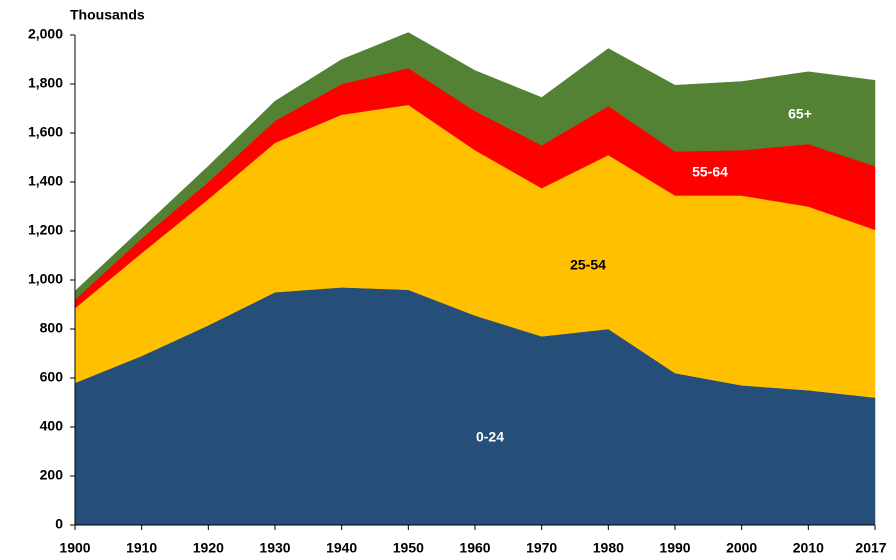 Image resolution: width=896 pixels, height=560 pixels. What do you see at coordinates (52, 475) in the screenshot?
I see `y-tick-label: 200` at bounding box center [52, 475].